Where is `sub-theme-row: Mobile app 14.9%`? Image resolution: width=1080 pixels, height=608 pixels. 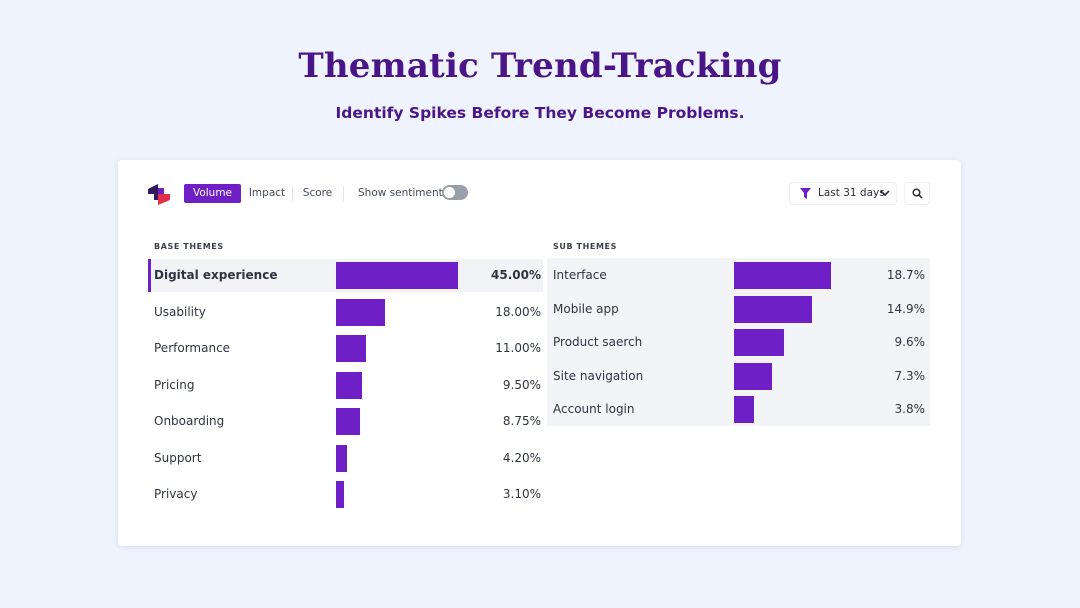
sub-theme-row: Mobile app 14.9% is located at coordinates (738, 309).